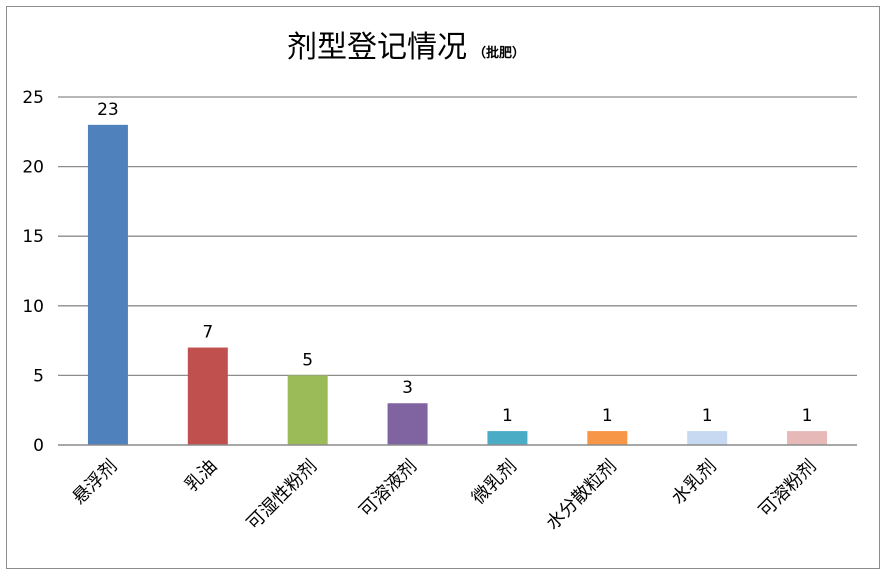 The height and width of the screenshot is (577, 889). What do you see at coordinates (388, 489) in the screenshot?
I see `category-label: 可溶液剂` at bounding box center [388, 489].